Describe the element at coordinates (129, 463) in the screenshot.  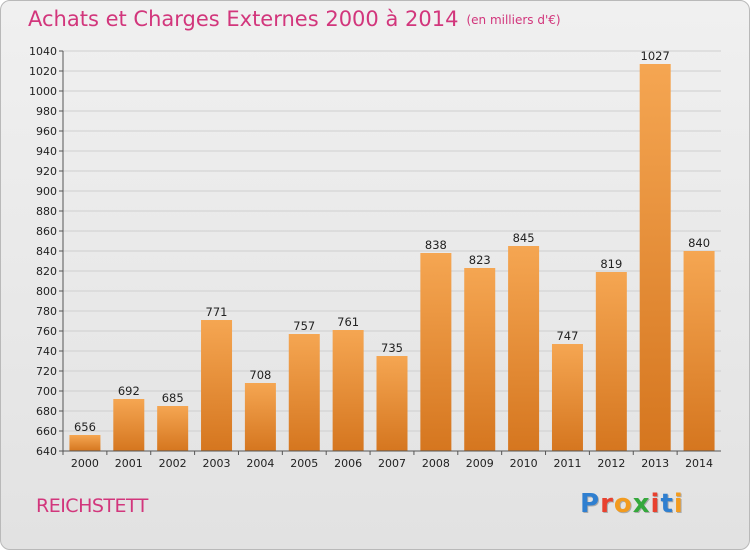
I see `x-tick-label: 2001` at that location.